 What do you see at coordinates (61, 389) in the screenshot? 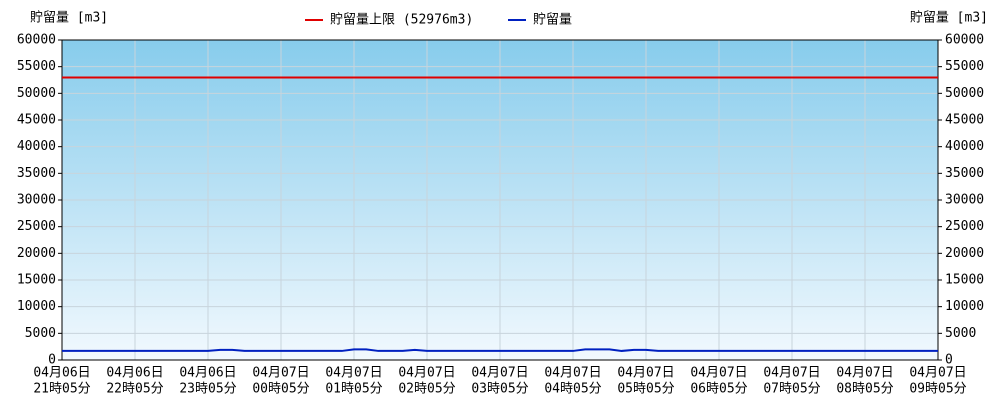
I see `x-tick-label: 21時05分` at bounding box center [61, 389].